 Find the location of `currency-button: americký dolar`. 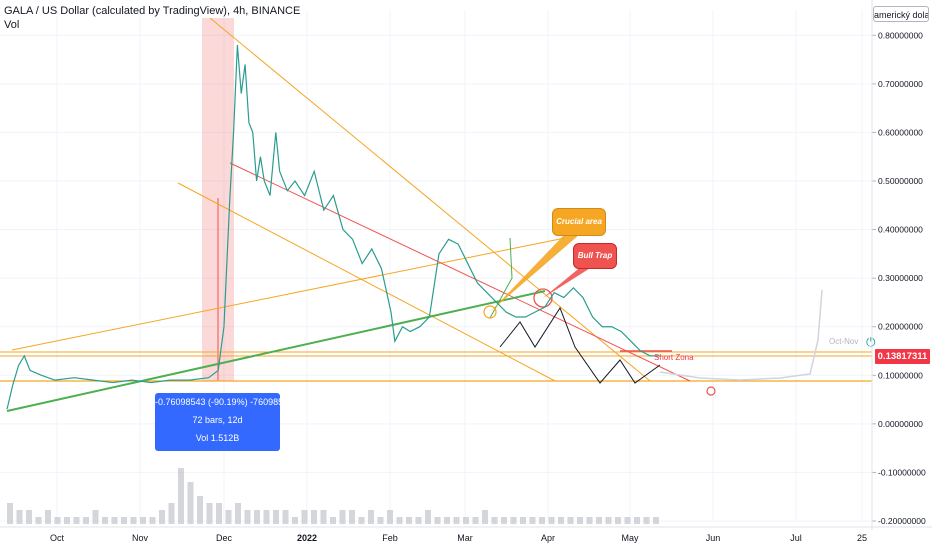

currency-button: americký dolar is located at coordinates (901, 14).